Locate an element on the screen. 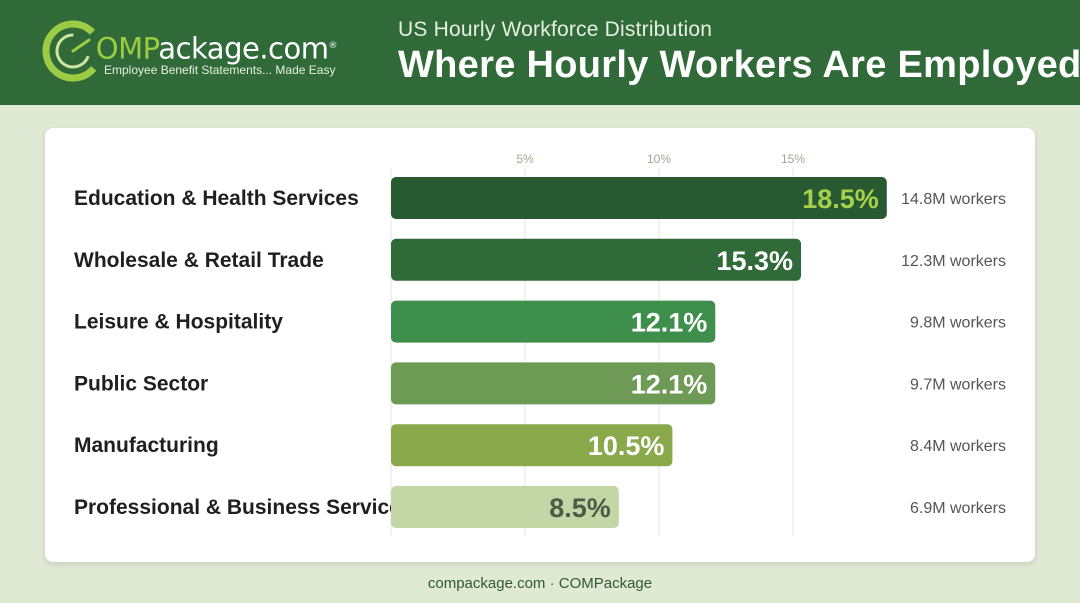 The width and height of the screenshot is (1080, 603). worker-count-label: 8.4M workers is located at coordinates (958, 446).